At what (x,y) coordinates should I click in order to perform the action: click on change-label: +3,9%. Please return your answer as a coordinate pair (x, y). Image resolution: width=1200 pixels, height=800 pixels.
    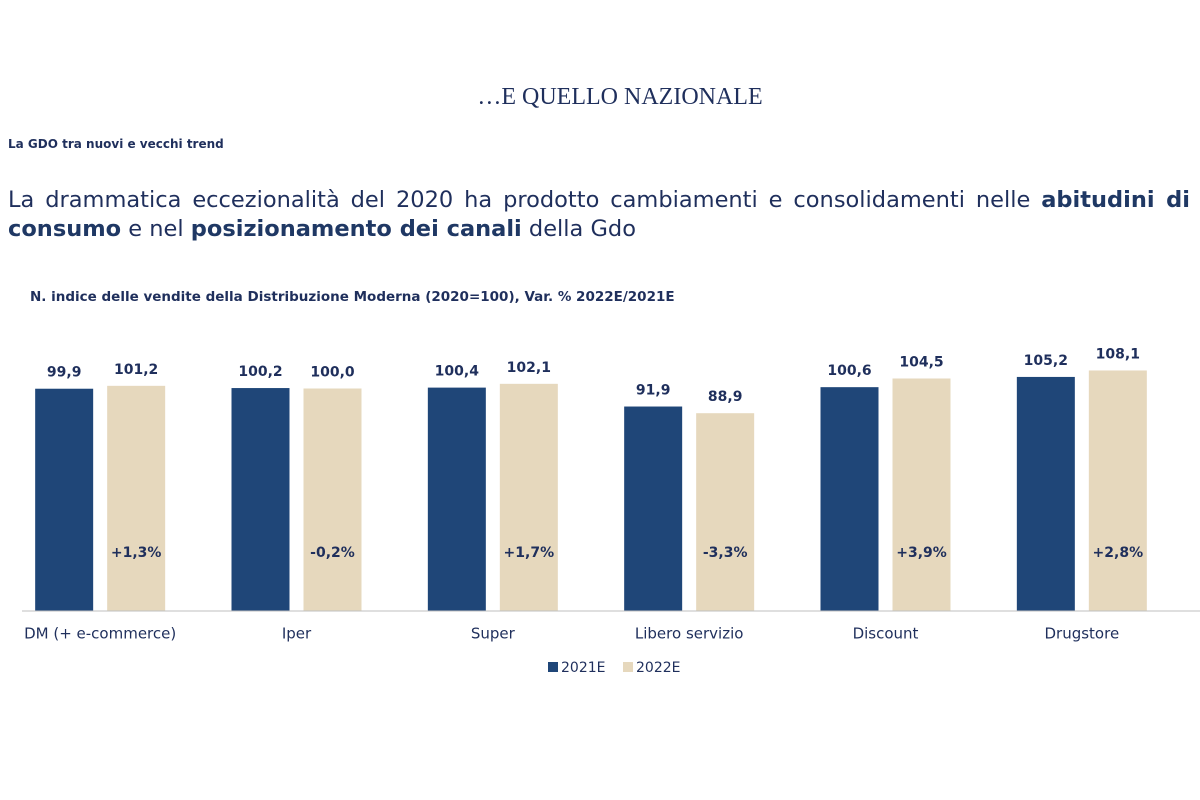
    Looking at the image, I should click on (921, 553).